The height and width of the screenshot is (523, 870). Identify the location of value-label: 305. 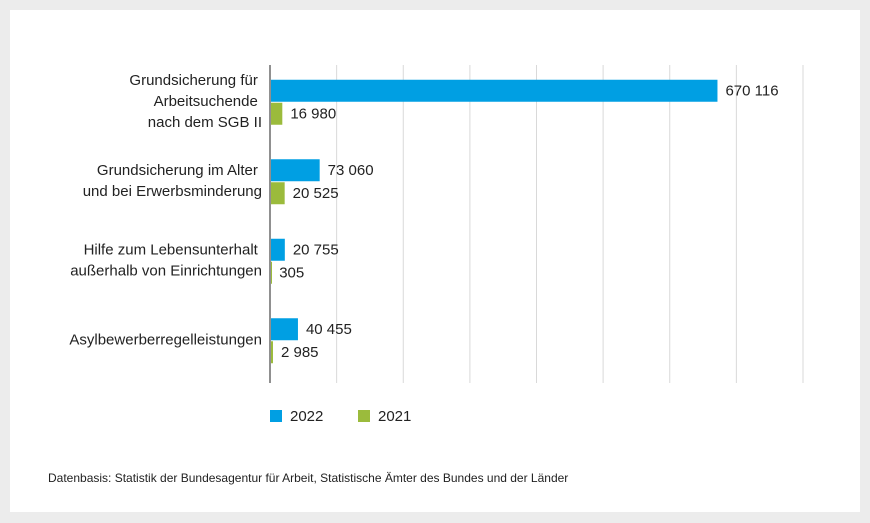
(291, 273).